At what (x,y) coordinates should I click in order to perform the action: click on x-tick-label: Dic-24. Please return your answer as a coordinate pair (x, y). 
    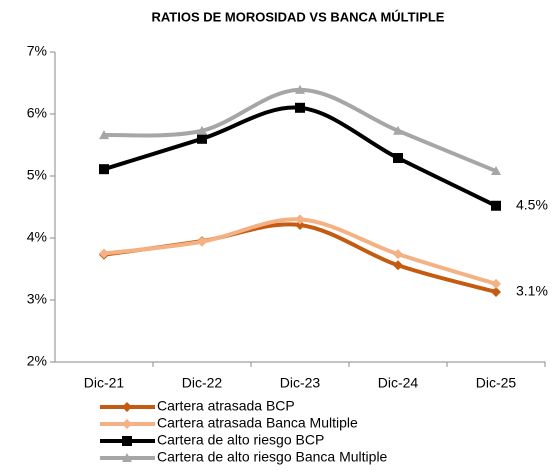
    Looking at the image, I should click on (398, 383).